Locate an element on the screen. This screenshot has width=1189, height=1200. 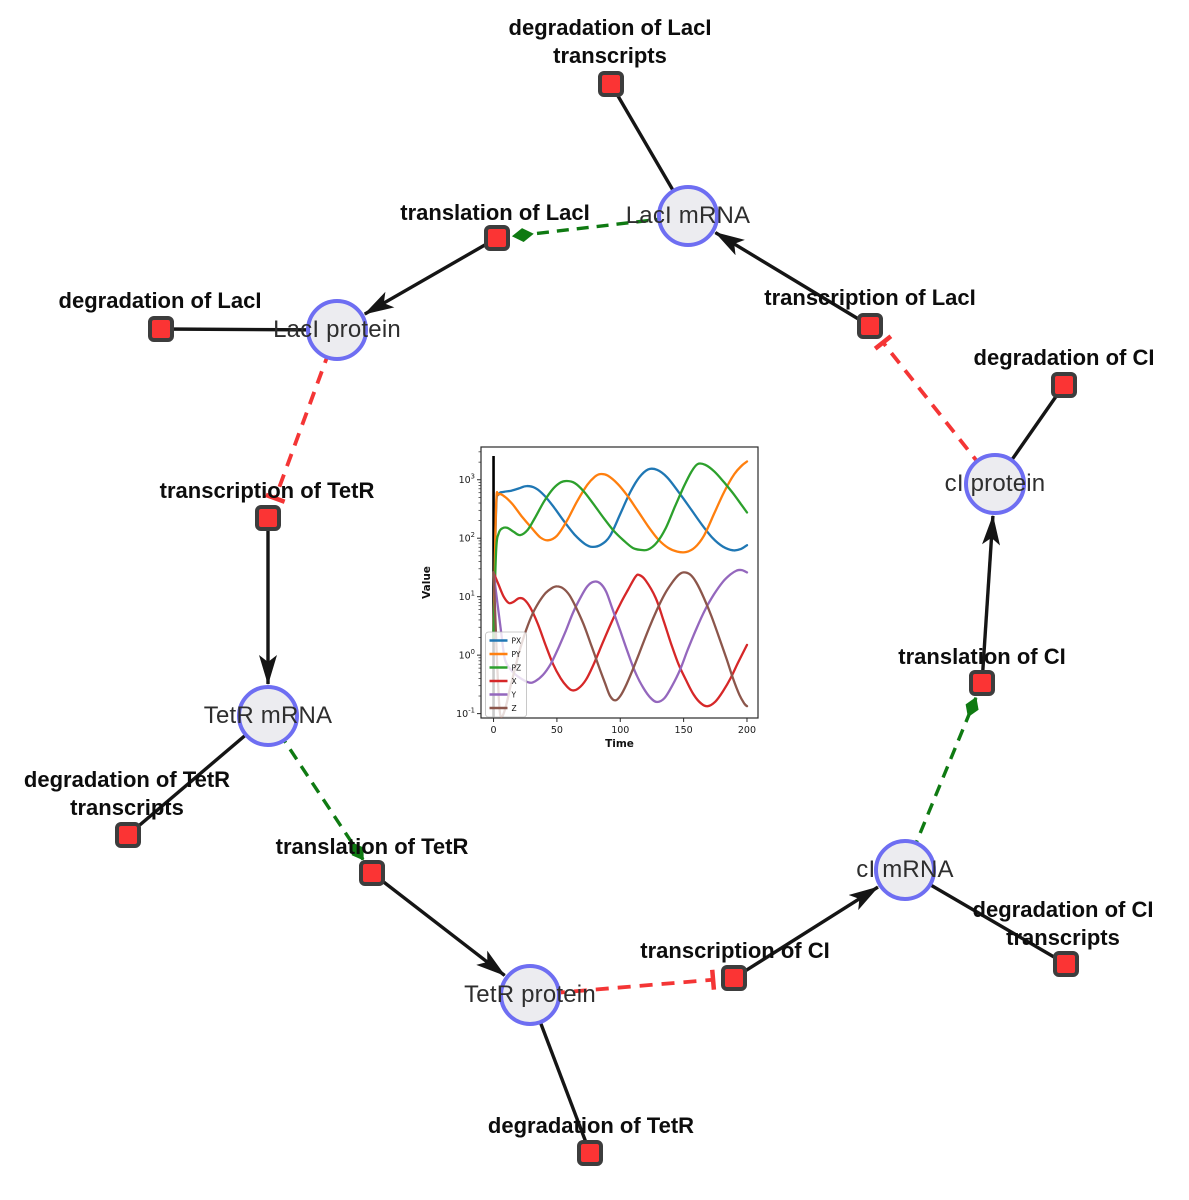
reaction-label-transl_tetr: translation of TetR is located at coordinates (372, 847).